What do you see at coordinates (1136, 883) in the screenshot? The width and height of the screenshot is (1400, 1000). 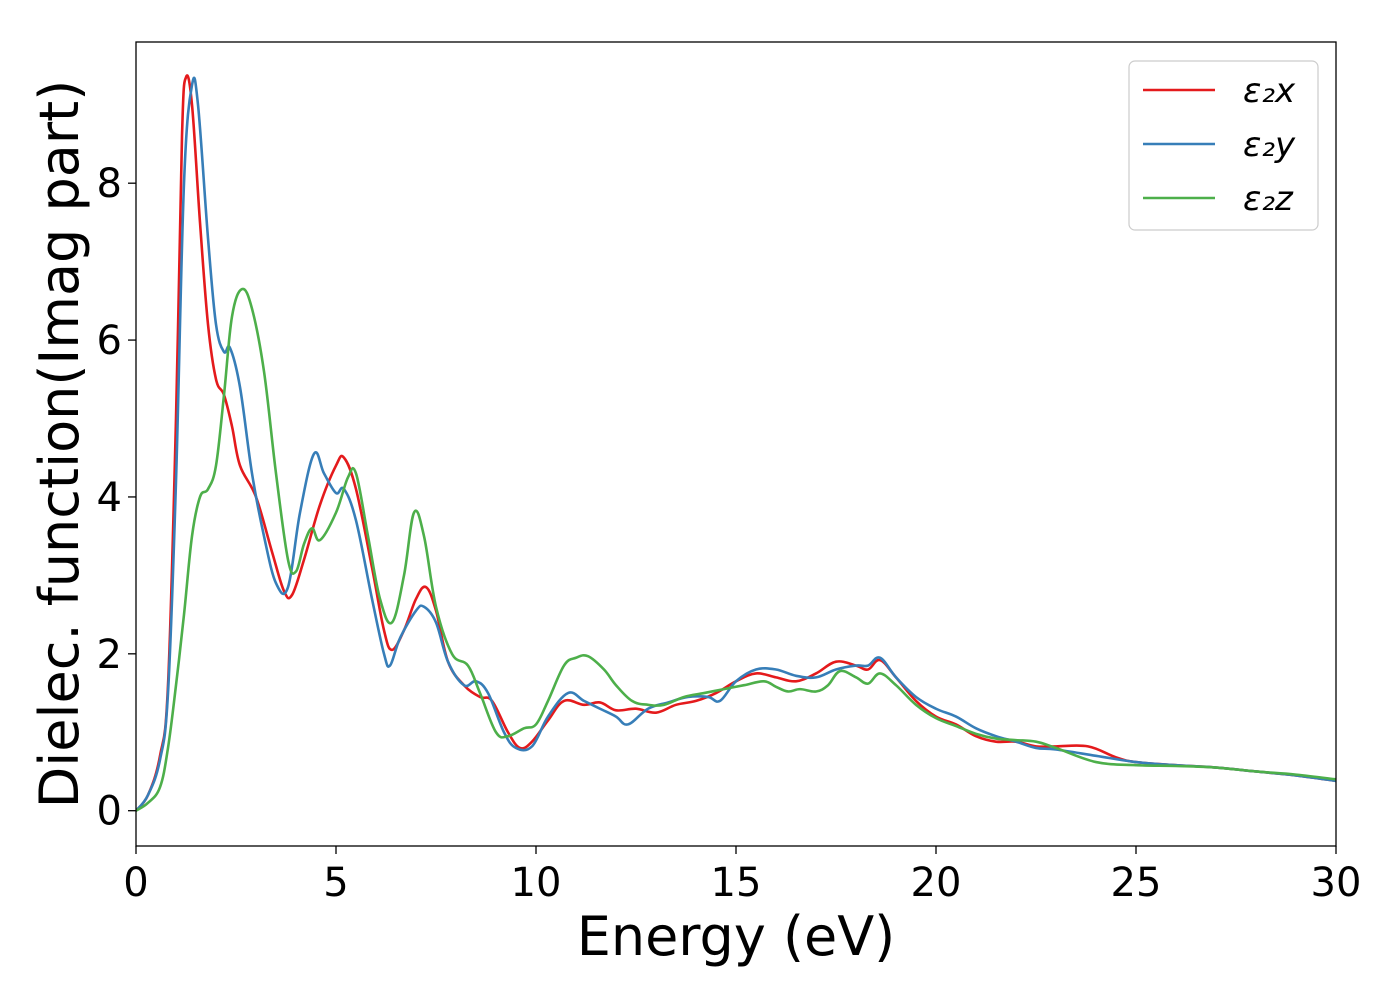 I see `x-tick-label: 25` at bounding box center [1136, 883].